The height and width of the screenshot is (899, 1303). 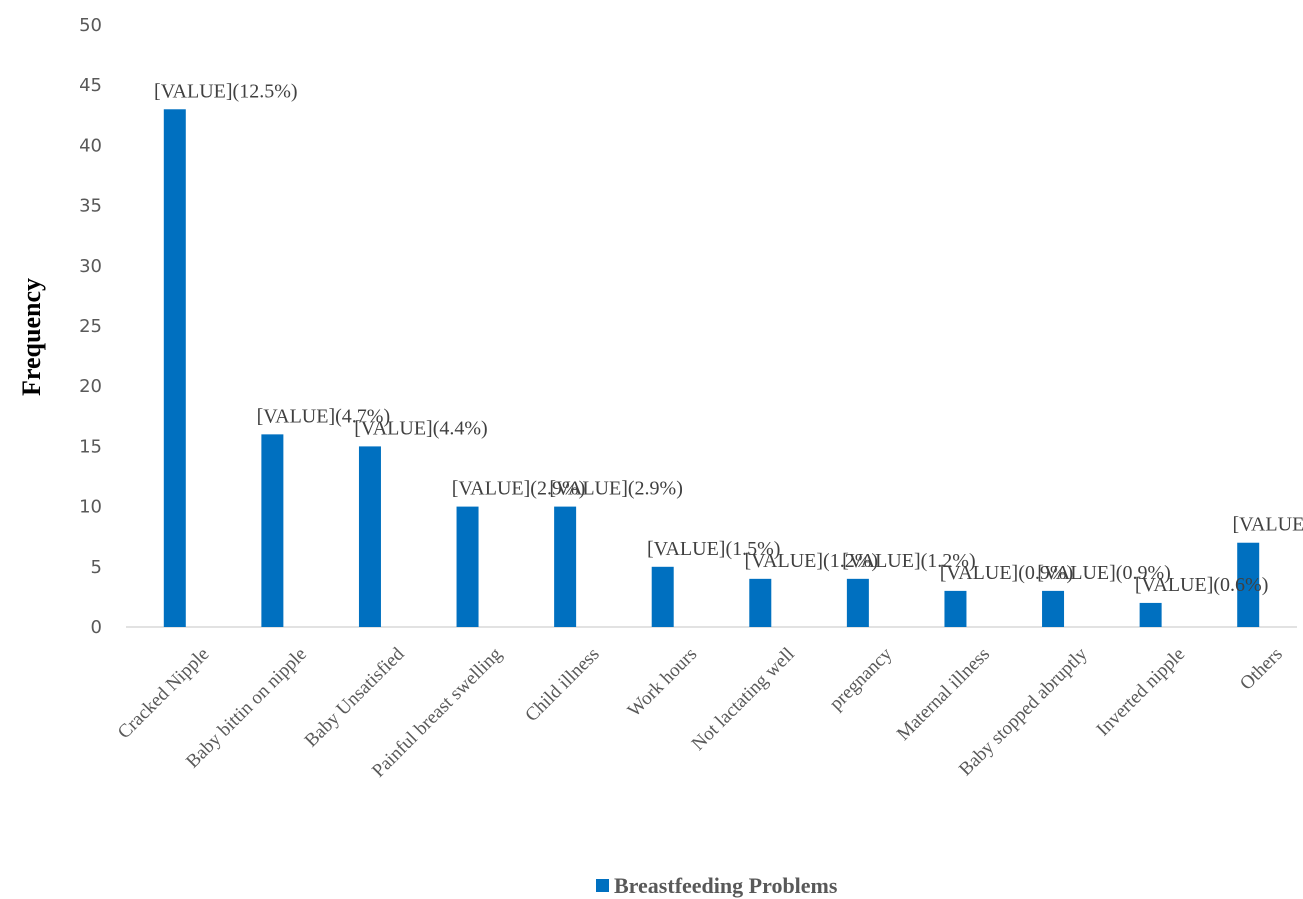 I want to click on legend-label: Breastfeeding Problems, so click(x=726, y=885).